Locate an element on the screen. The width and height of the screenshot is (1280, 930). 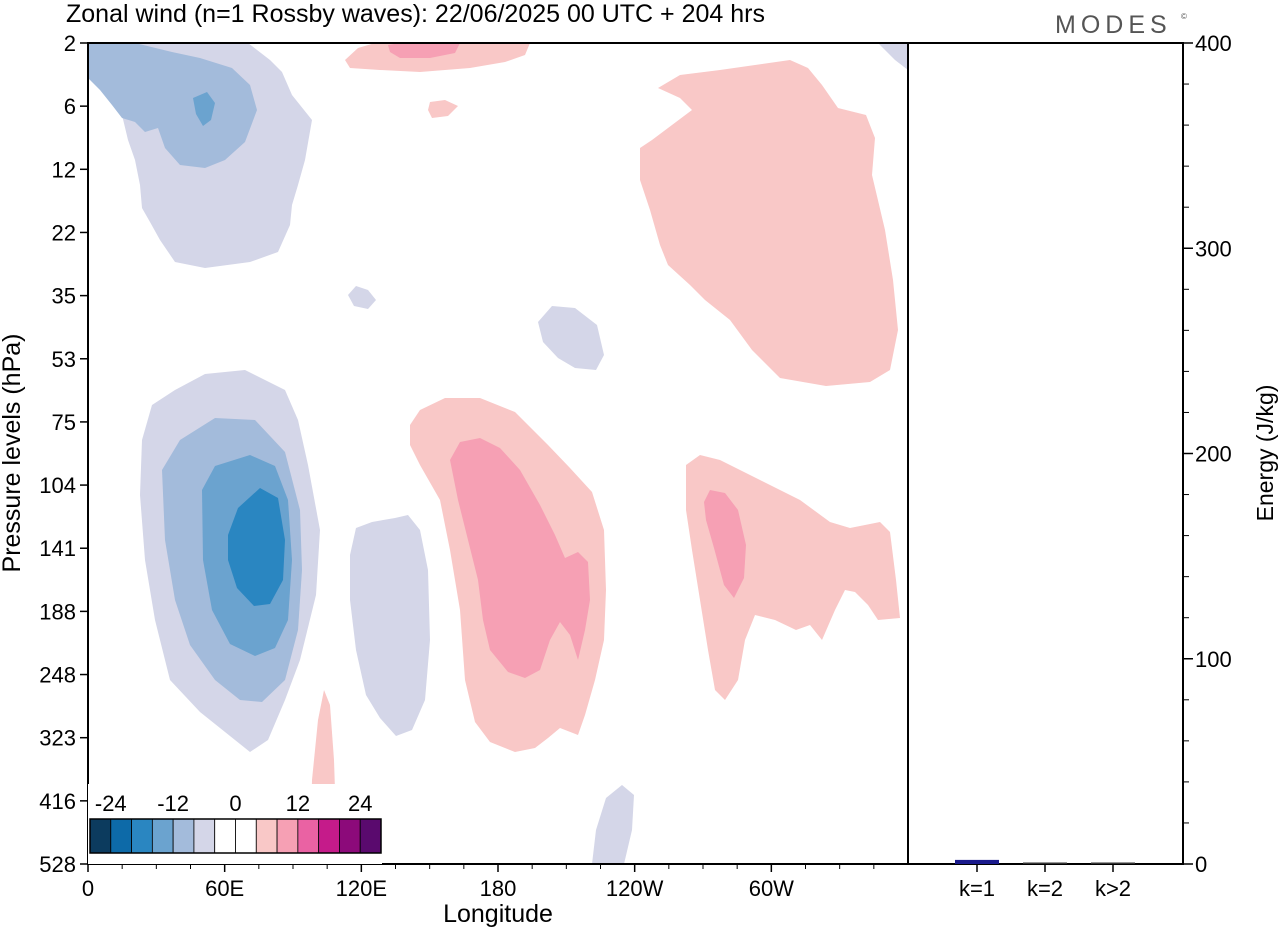
y-tick-label: 22 is located at coordinates (64, 232).